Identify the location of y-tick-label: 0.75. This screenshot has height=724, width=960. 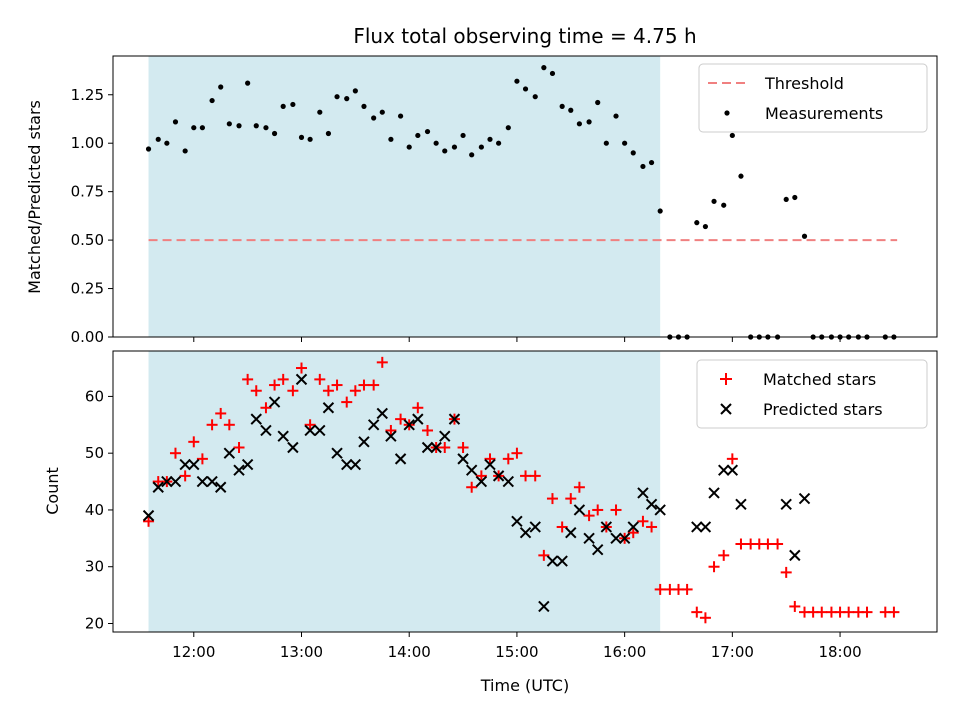
(87, 192).